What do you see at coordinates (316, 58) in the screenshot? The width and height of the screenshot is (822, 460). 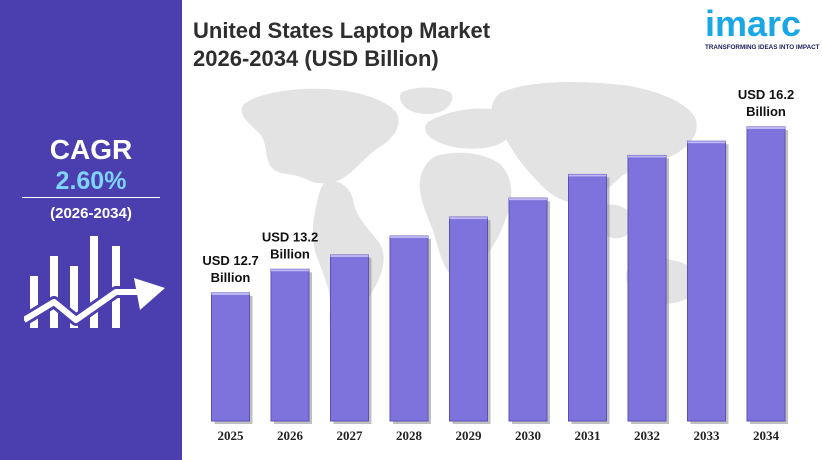 I see `chart-title-line-2: 2026-2034 (USD Billion)` at bounding box center [316, 58].